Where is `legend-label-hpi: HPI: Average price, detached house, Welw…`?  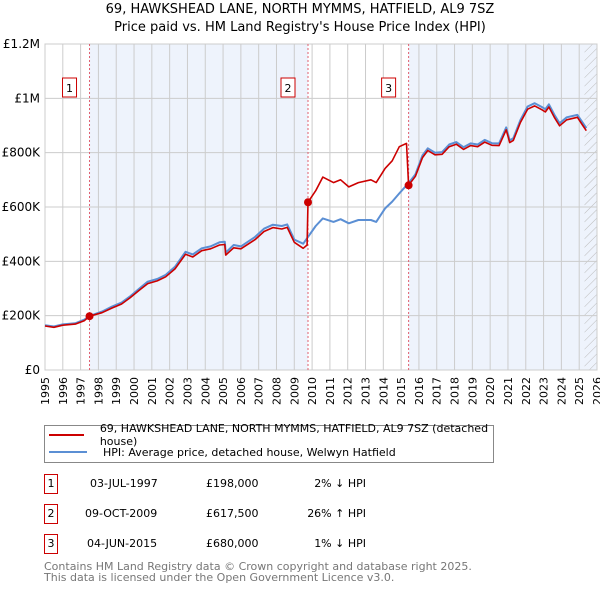
legend-label-hpi: HPI: Average price, detached house, Welw… is located at coordinates (249, 452).